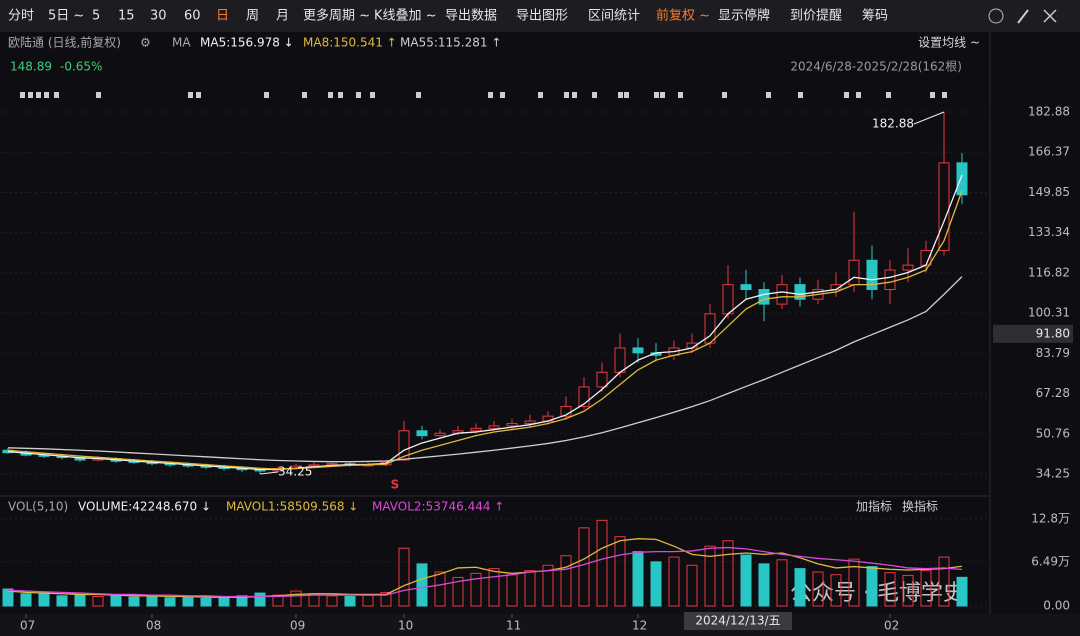  I want to click on icon-expand, so click(1050, 16).